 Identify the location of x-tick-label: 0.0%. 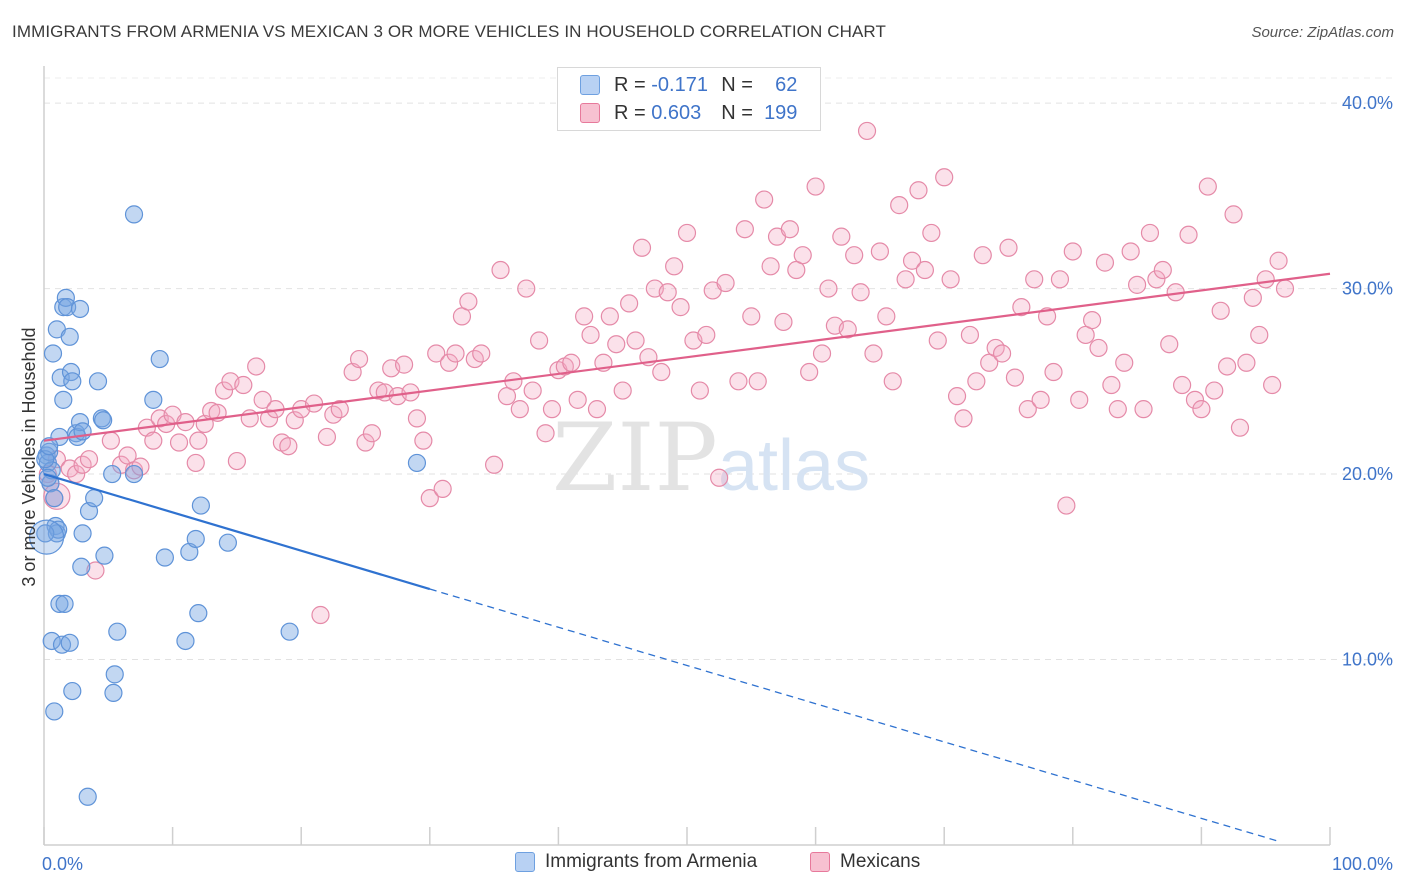
(62, 864).